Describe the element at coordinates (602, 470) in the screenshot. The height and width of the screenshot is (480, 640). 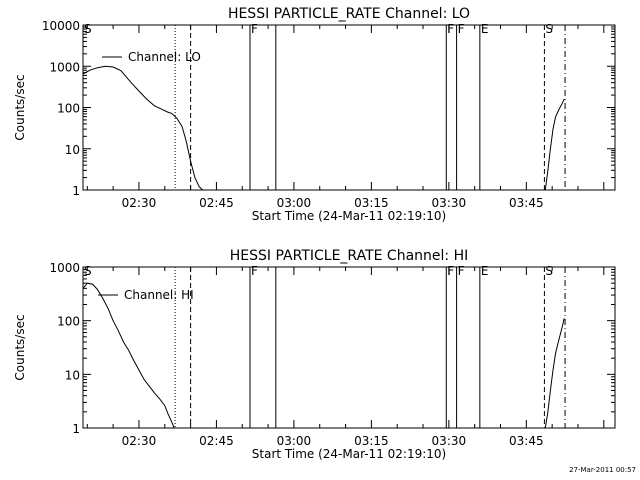
I see `footer-timestamp: 27-Mar-2011 00:57` at that location.